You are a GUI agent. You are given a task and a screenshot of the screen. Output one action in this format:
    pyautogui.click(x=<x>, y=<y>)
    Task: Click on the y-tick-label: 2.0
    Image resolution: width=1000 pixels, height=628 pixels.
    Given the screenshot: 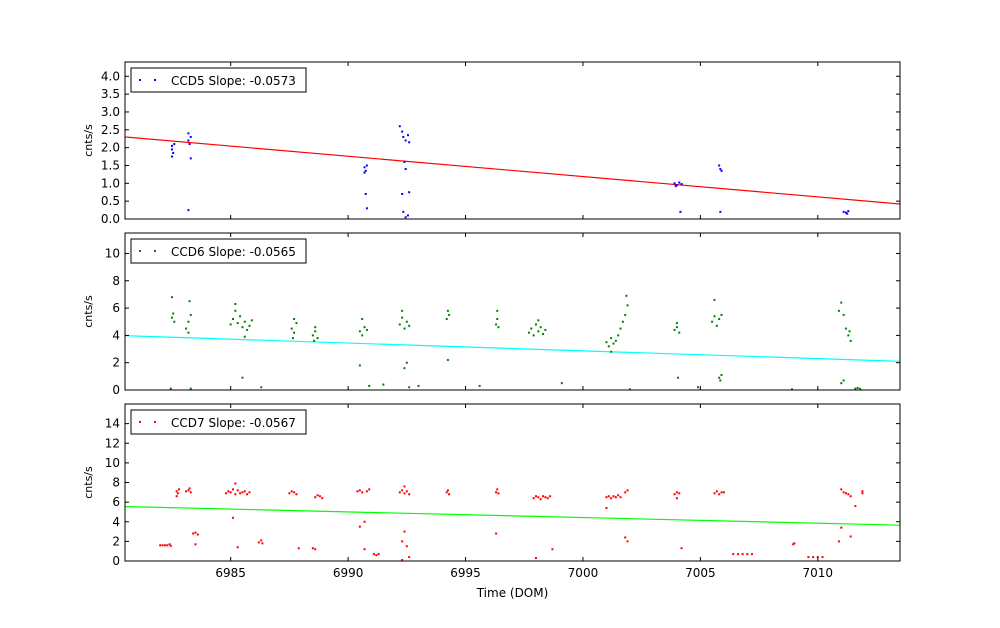 What is the action you would take?
    pyautogui.click(x=110, y=148)
    